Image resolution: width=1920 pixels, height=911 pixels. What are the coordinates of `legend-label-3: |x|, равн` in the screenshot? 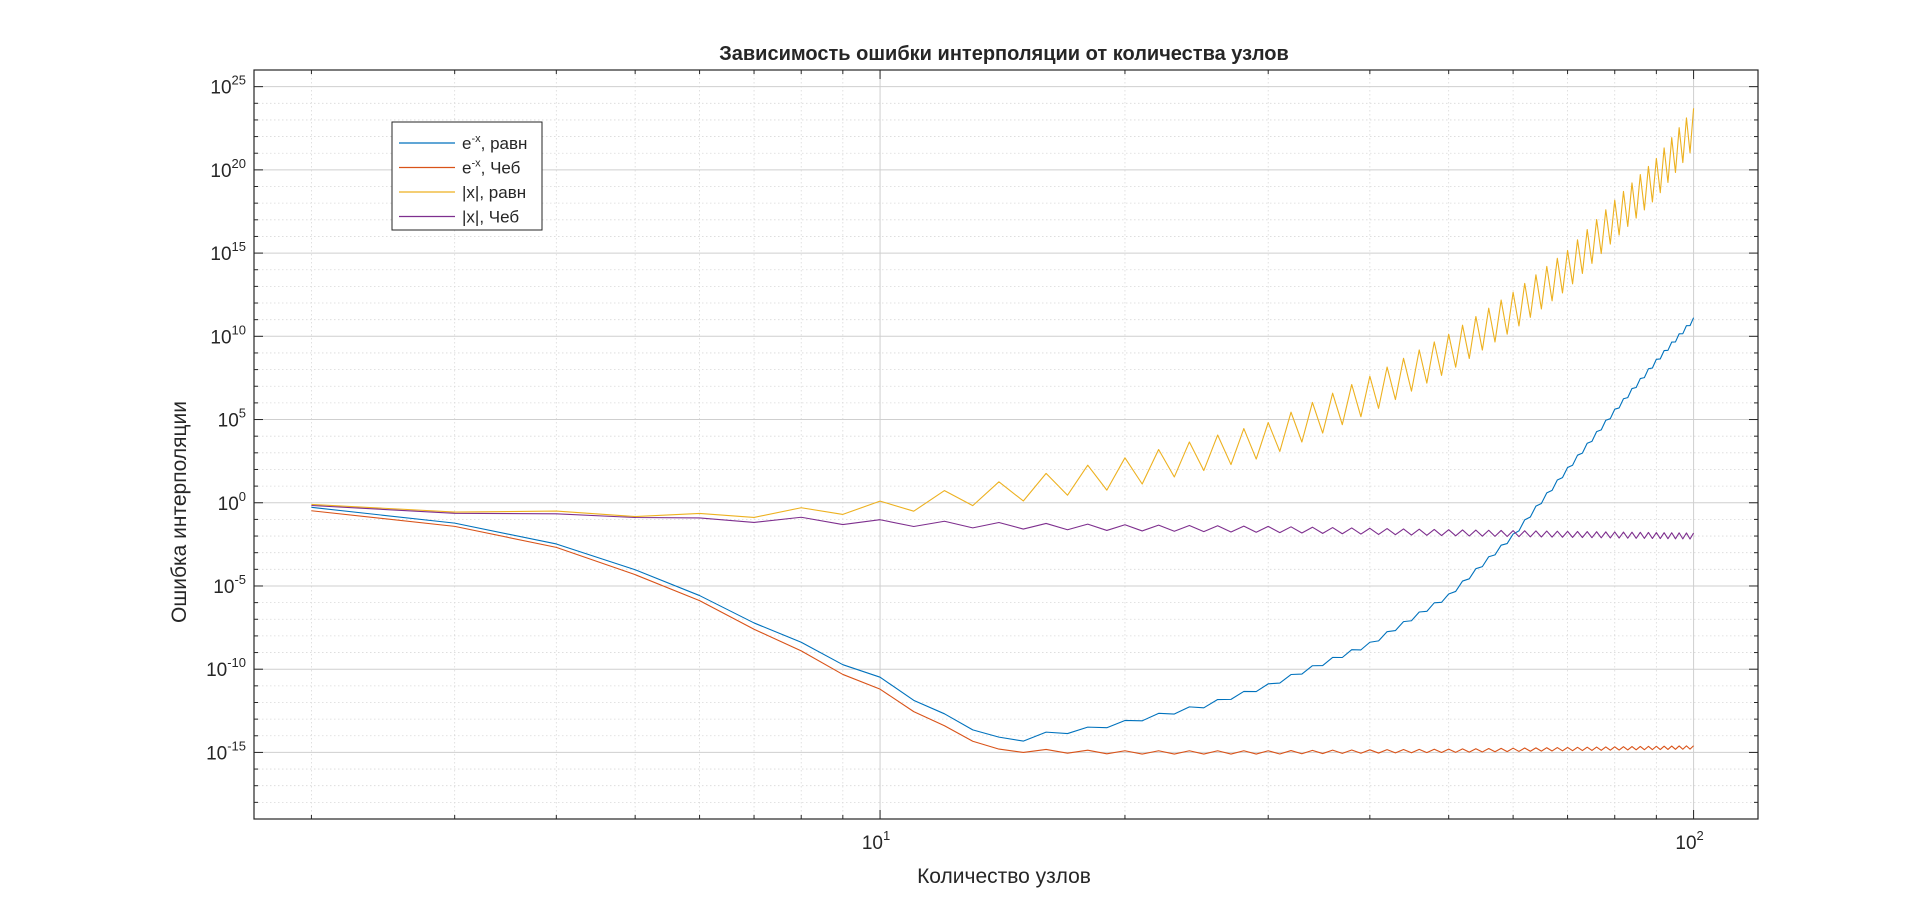 It's located at (494, 192).